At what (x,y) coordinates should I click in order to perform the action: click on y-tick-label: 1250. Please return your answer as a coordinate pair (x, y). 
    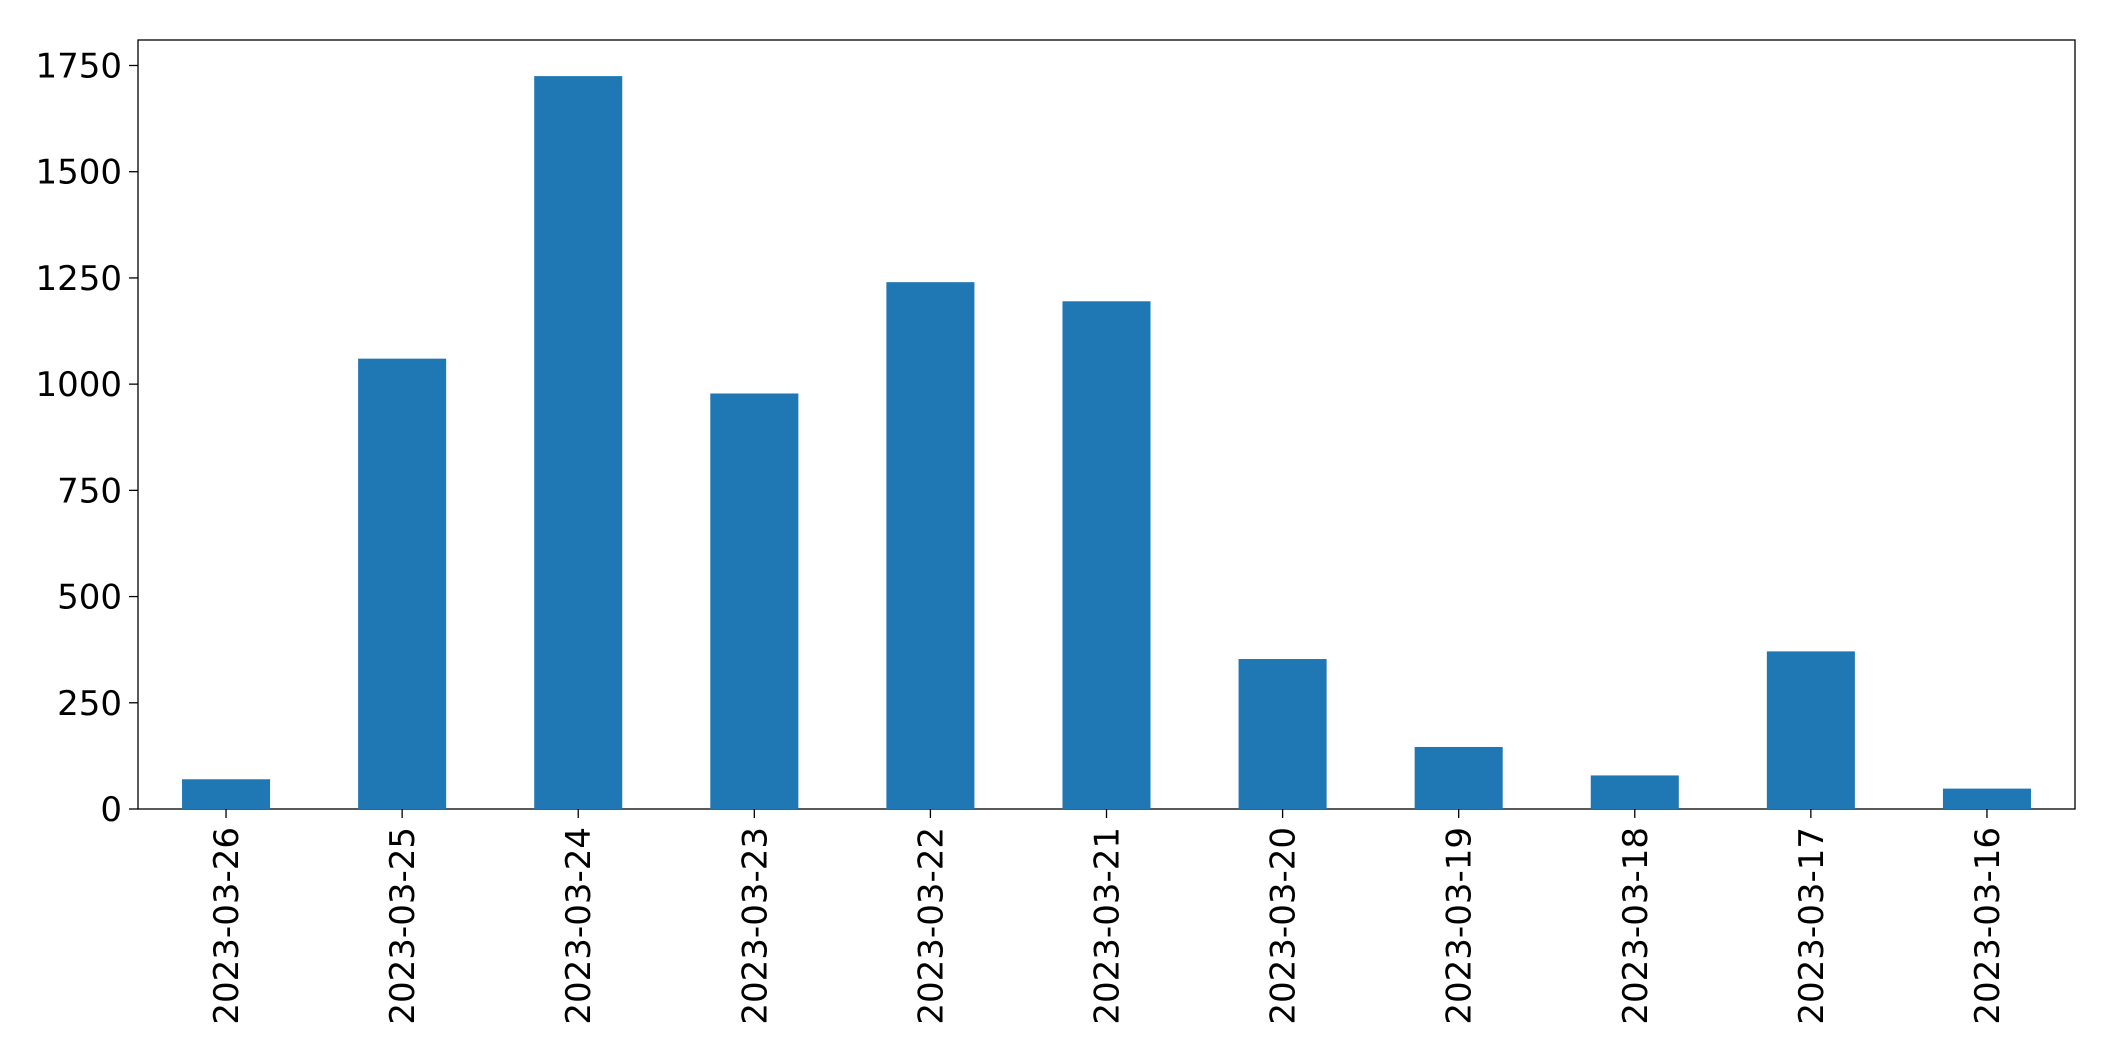
    Looking at the image, I should click on (78, 279).